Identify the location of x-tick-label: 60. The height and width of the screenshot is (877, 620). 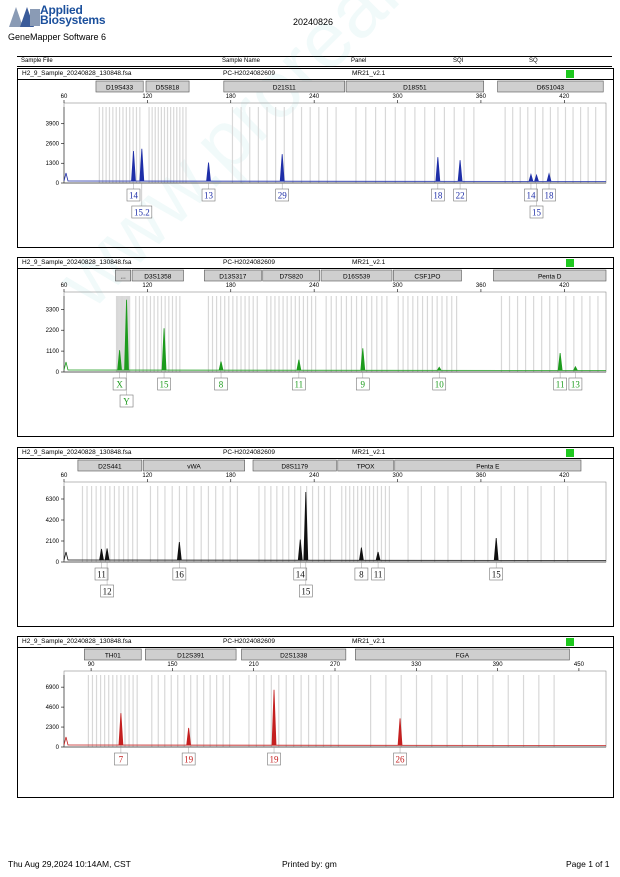
(64, 97).